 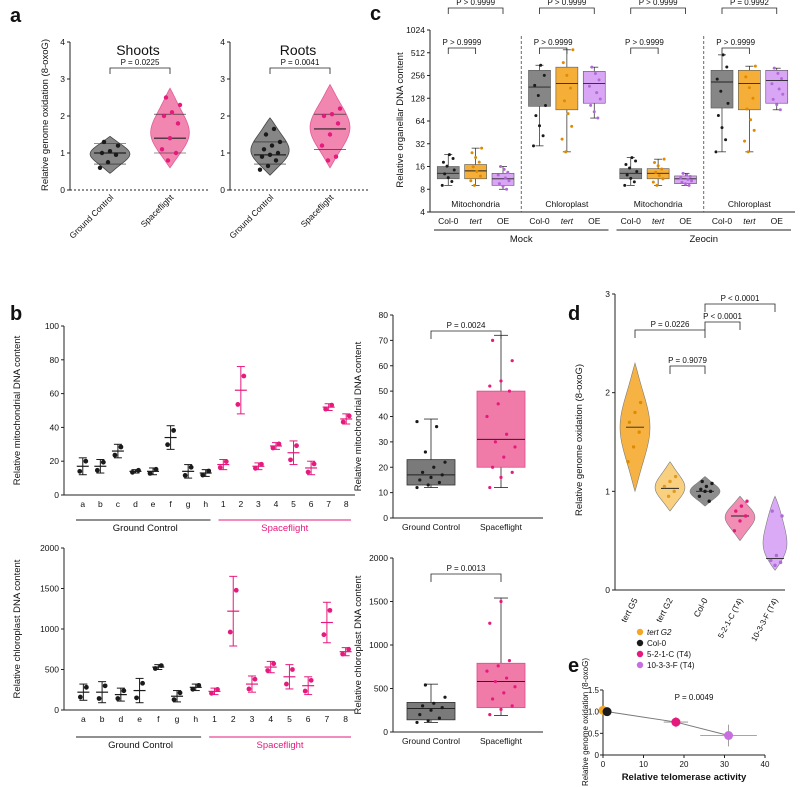 I want to click on panel-c-y-tick-label: 64, so click(x=421, y=121).